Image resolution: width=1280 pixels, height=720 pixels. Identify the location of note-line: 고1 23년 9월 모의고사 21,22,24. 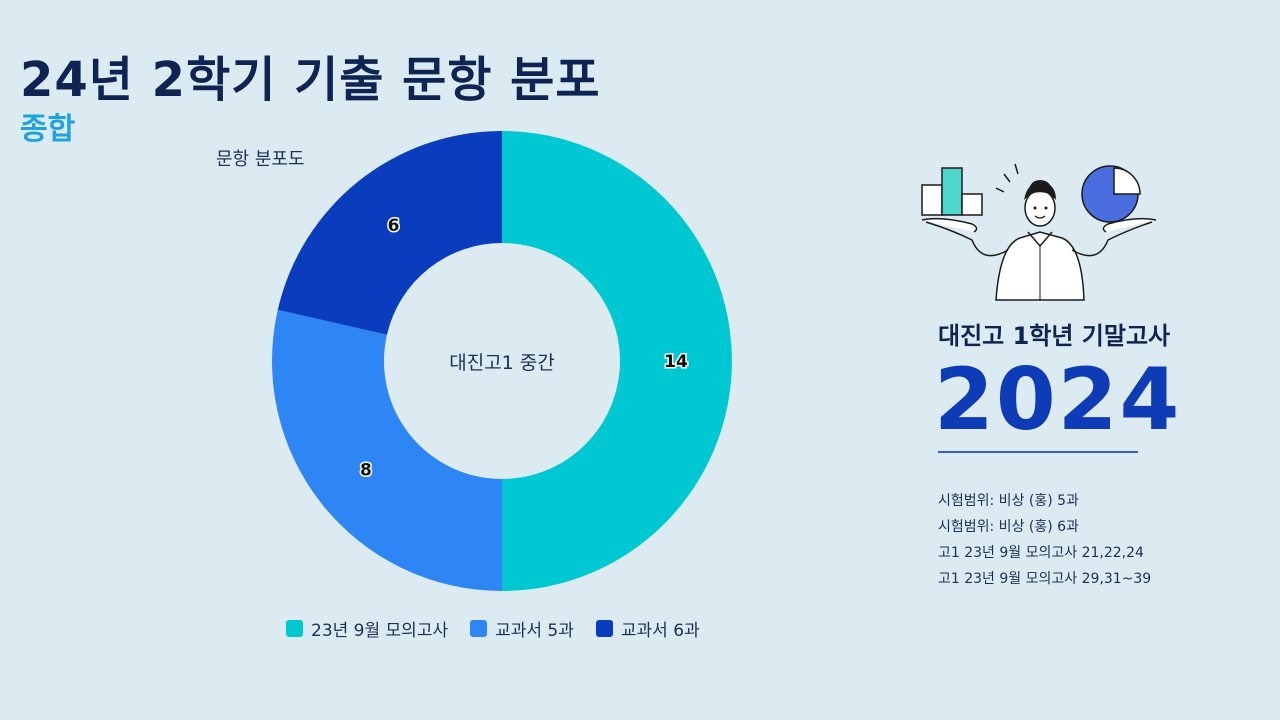
(1041, 553).